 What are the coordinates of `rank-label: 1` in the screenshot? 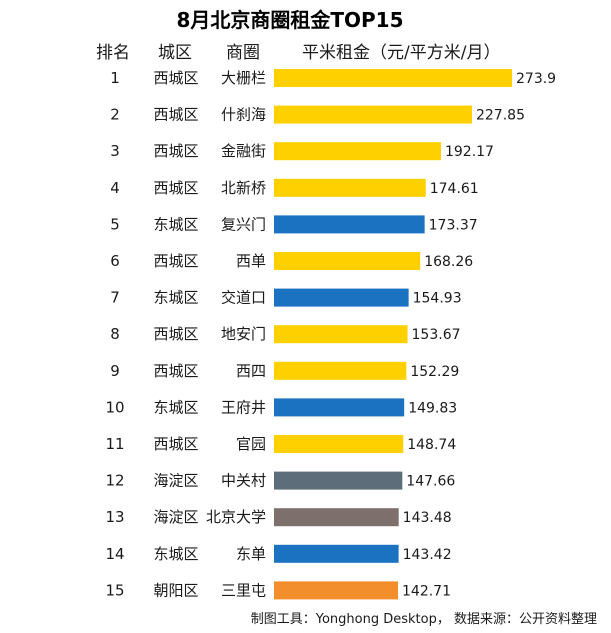 It's located at (115, 78).